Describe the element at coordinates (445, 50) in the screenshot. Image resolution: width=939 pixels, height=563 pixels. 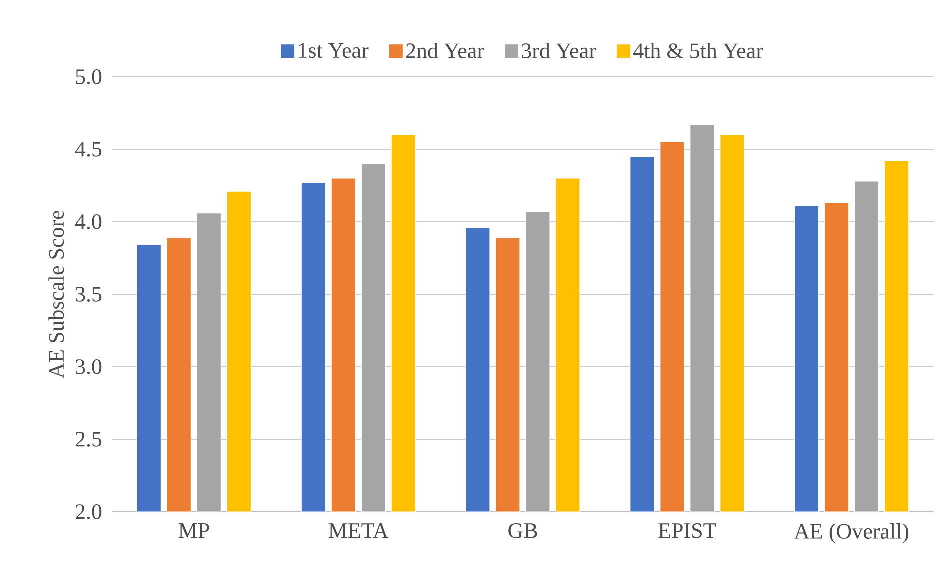
I see `legend-label: 2nd Year` at that location.